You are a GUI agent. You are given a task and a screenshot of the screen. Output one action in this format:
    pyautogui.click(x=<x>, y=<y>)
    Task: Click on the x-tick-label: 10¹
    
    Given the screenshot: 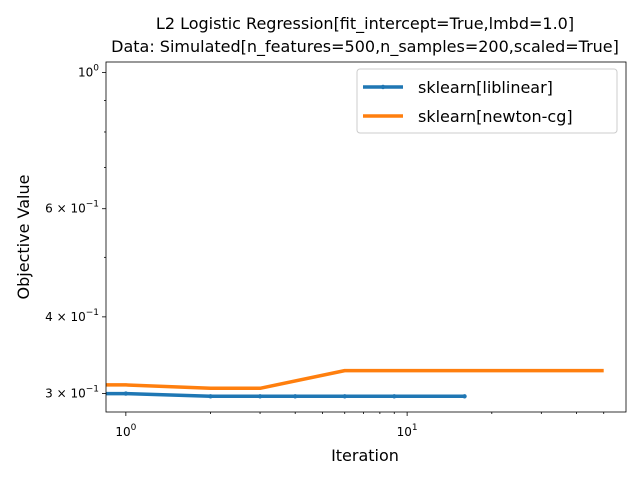 What is the action you would take?
    pyautogui.click(x=407, y=431)
    